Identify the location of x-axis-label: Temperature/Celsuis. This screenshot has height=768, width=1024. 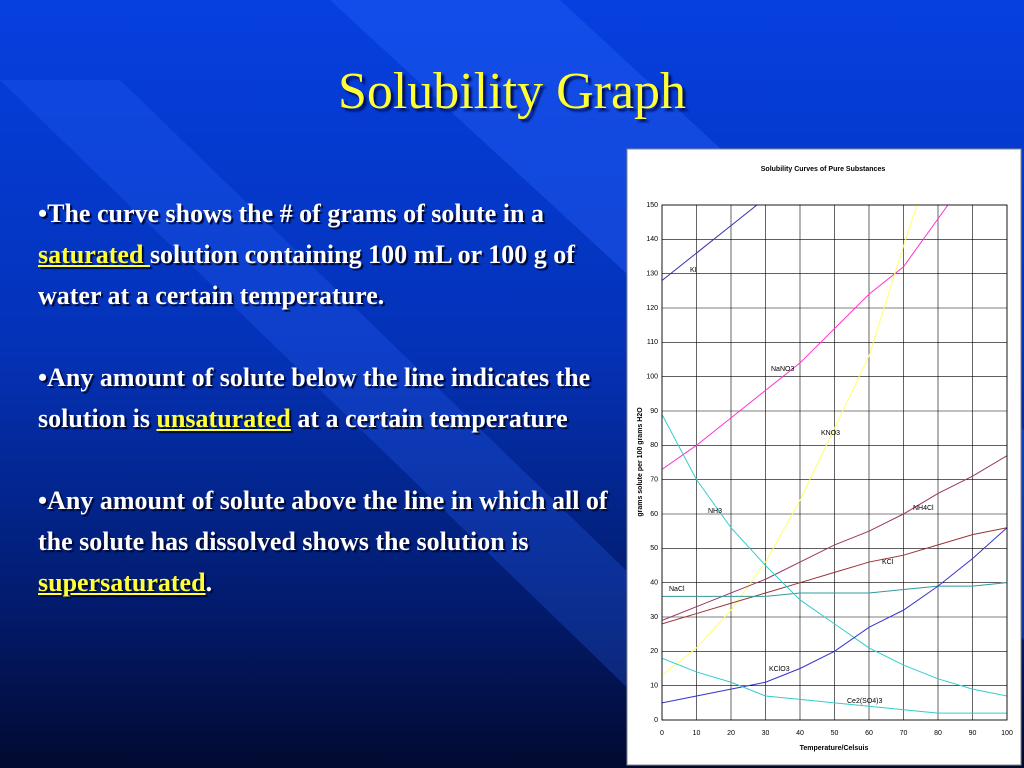
(834, 748).